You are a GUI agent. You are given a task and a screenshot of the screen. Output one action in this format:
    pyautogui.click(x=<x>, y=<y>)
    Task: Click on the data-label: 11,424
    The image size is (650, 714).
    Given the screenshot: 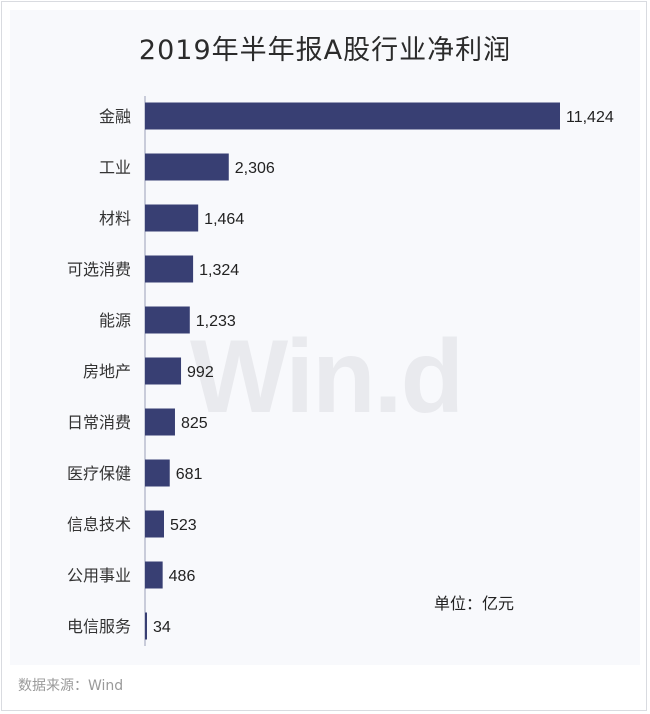 What is the action you would take?
    pyautogui.click(x=590, y=117)
    